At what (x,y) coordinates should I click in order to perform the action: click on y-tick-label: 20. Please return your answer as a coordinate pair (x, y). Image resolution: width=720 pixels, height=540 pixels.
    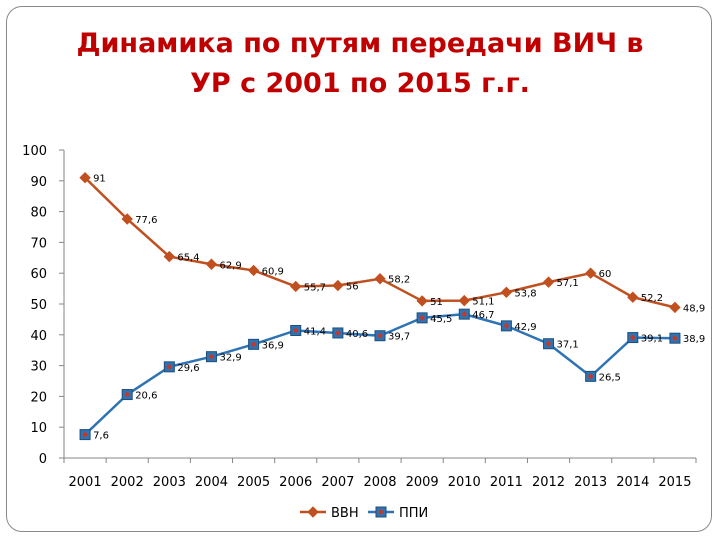
    Looking at the image, I should click on (38, 397).